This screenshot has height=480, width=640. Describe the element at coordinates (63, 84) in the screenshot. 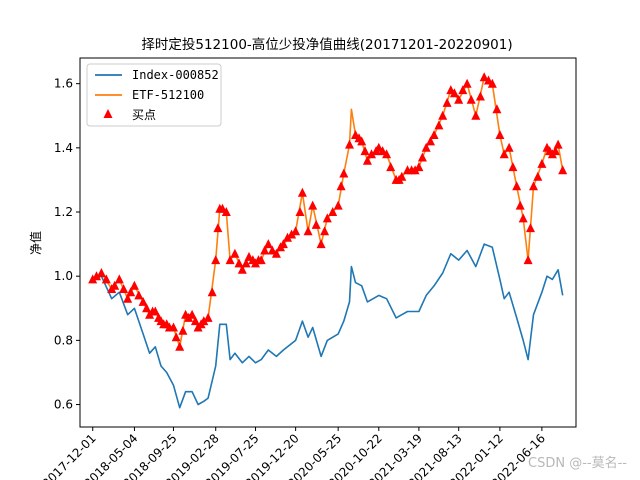

I see `y-tick-label: 1.6` at that location.